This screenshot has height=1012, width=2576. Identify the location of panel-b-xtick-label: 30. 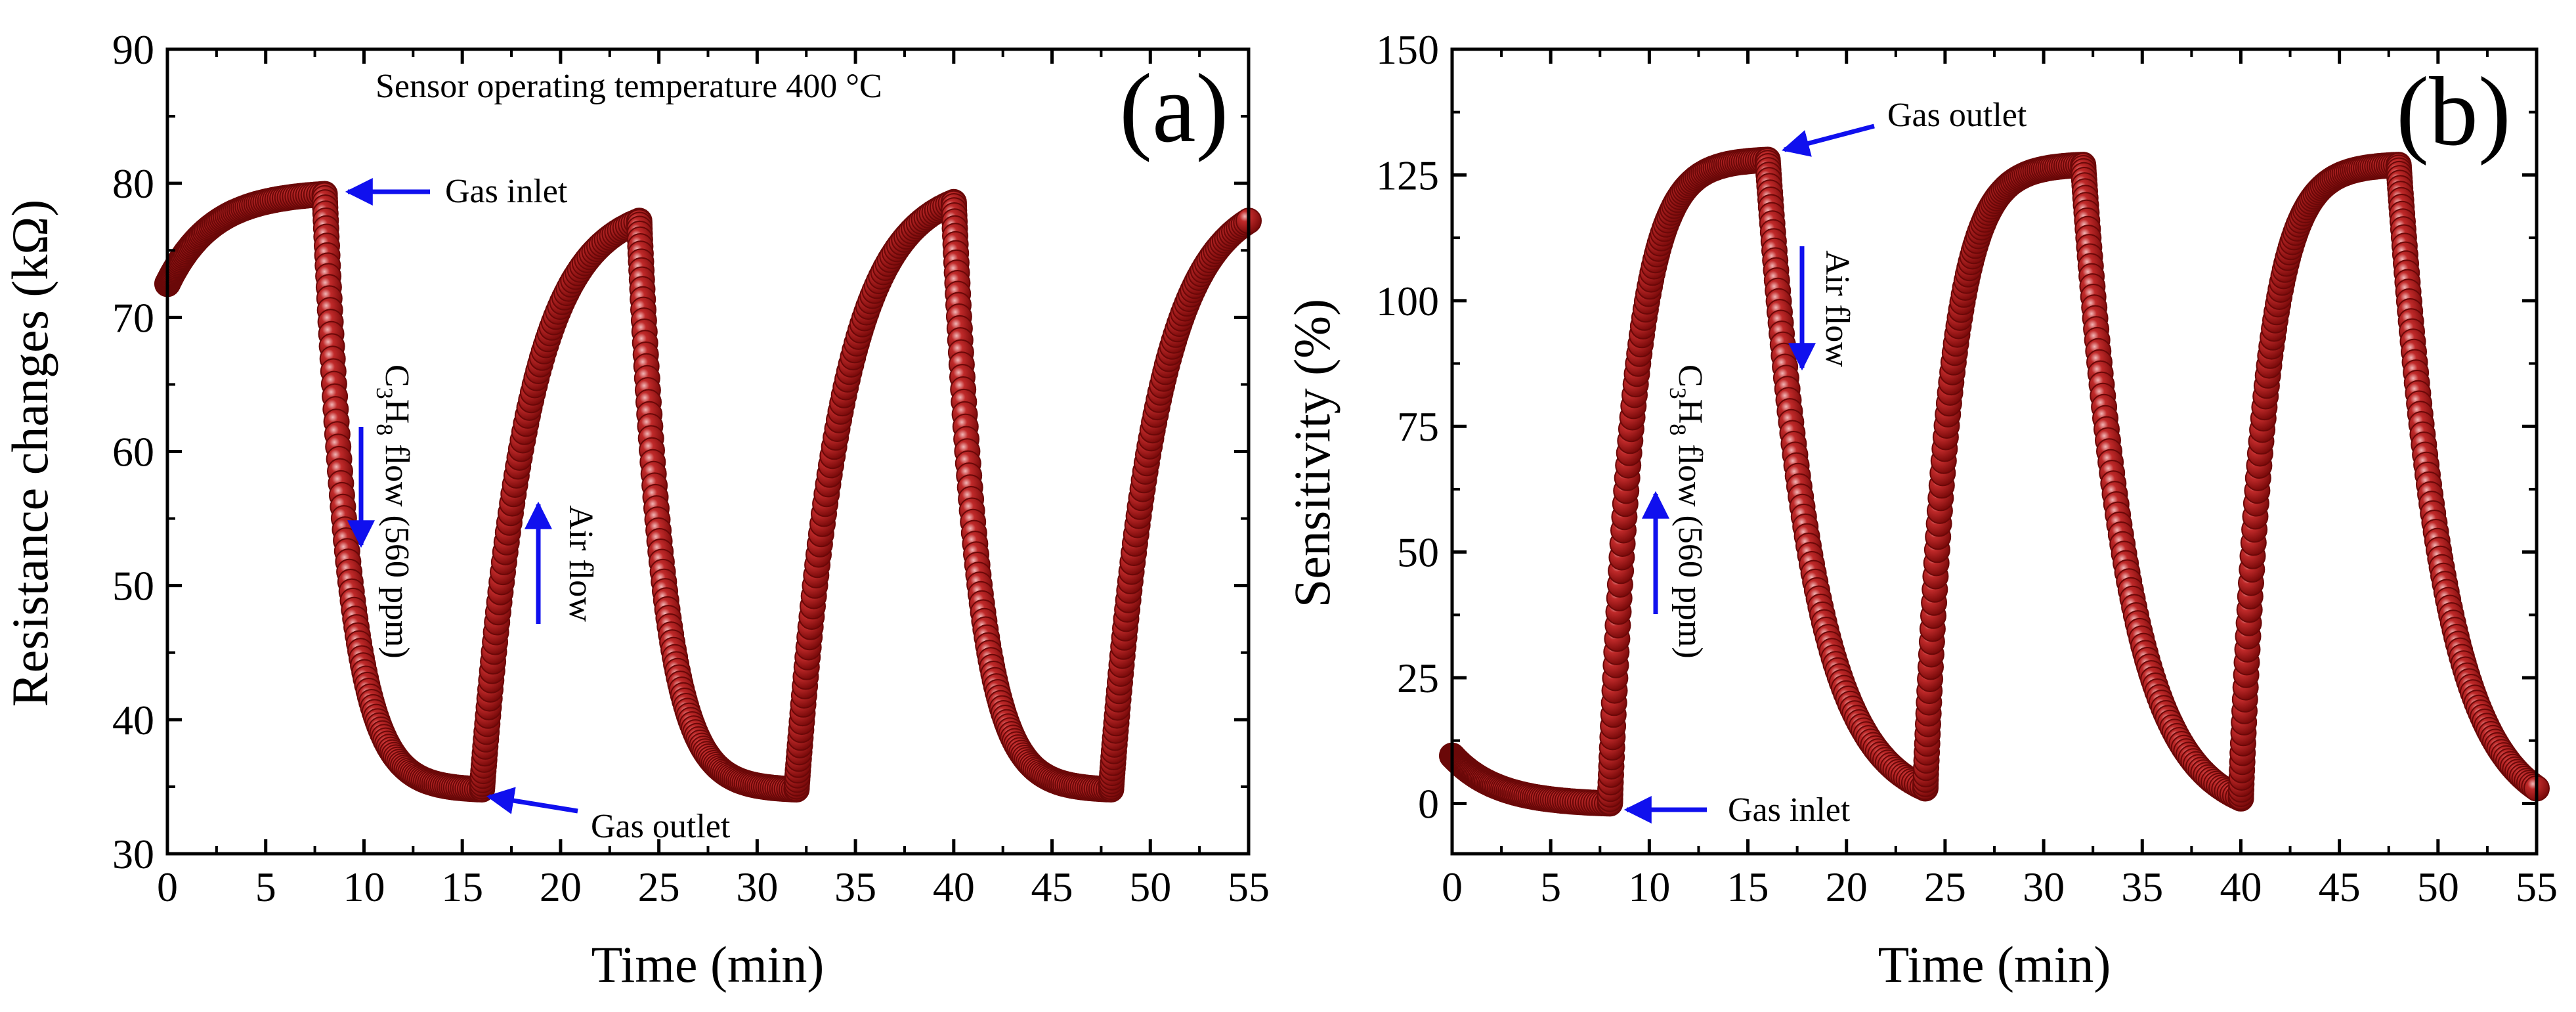
(2044, 887).